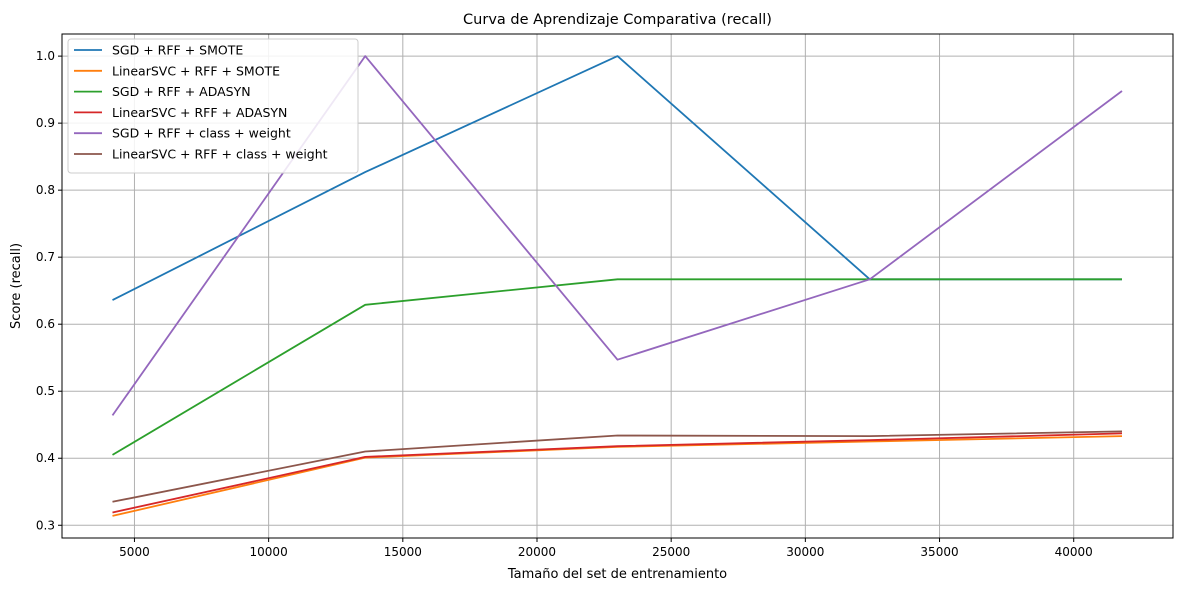 This screenshot has width=1189, height=594. I want to click on x-tick-label: 15000, so click(403, 552).